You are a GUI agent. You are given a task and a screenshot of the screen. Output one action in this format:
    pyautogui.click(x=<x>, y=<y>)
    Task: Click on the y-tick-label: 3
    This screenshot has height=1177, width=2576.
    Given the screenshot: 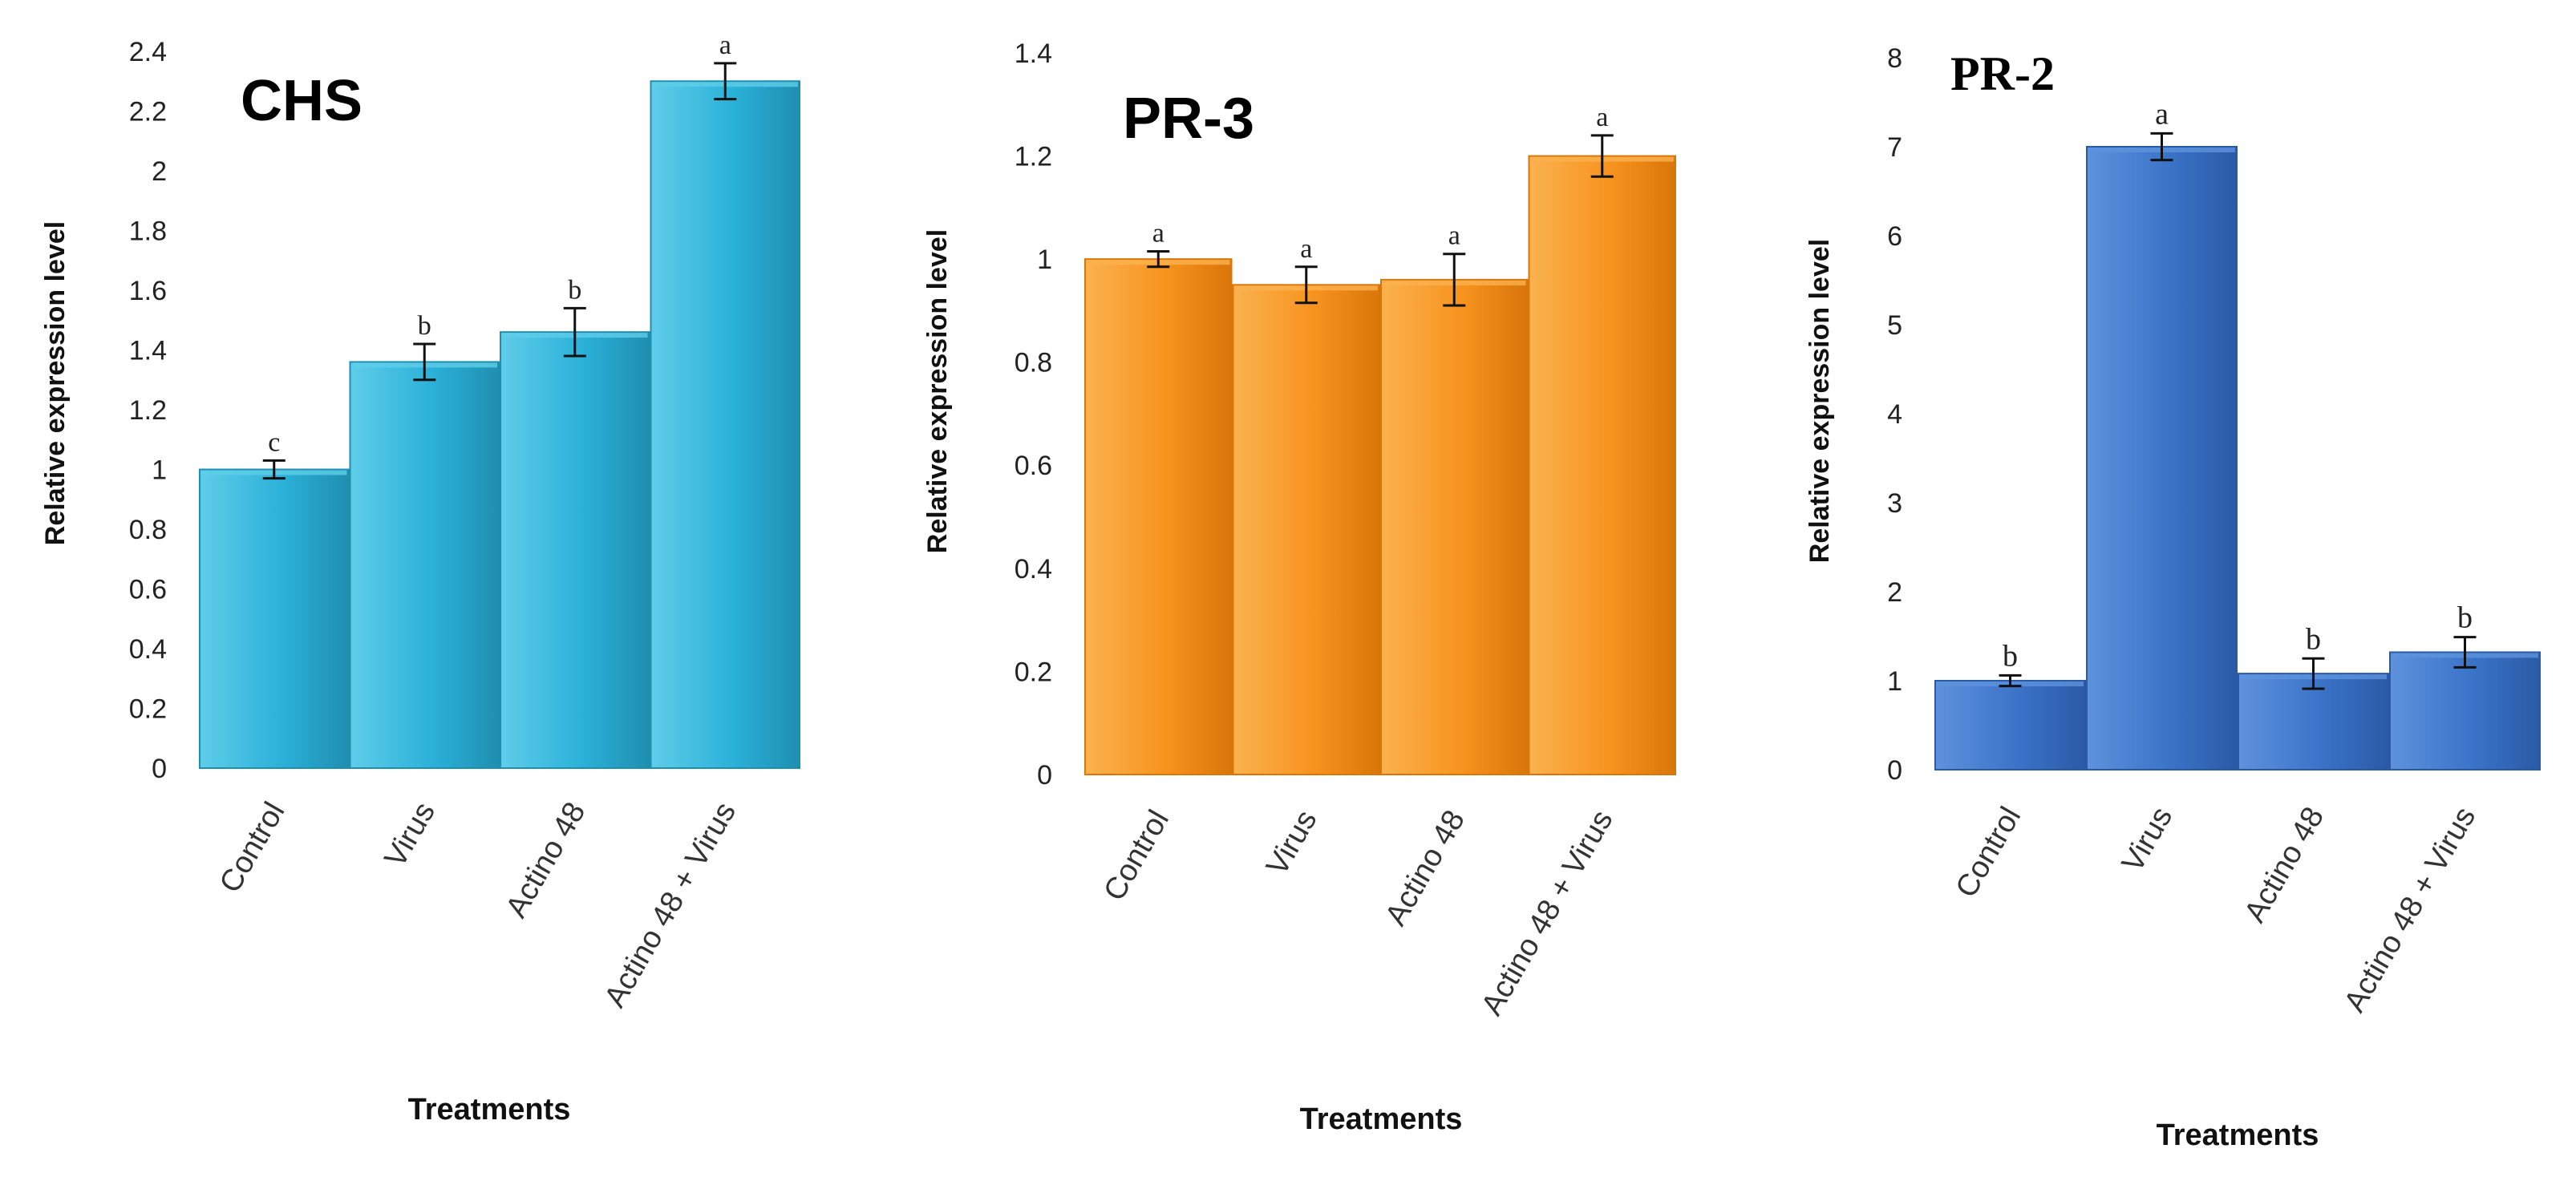 What is the action you would take?
    pyautogui.click(x=1894, y=503)
    